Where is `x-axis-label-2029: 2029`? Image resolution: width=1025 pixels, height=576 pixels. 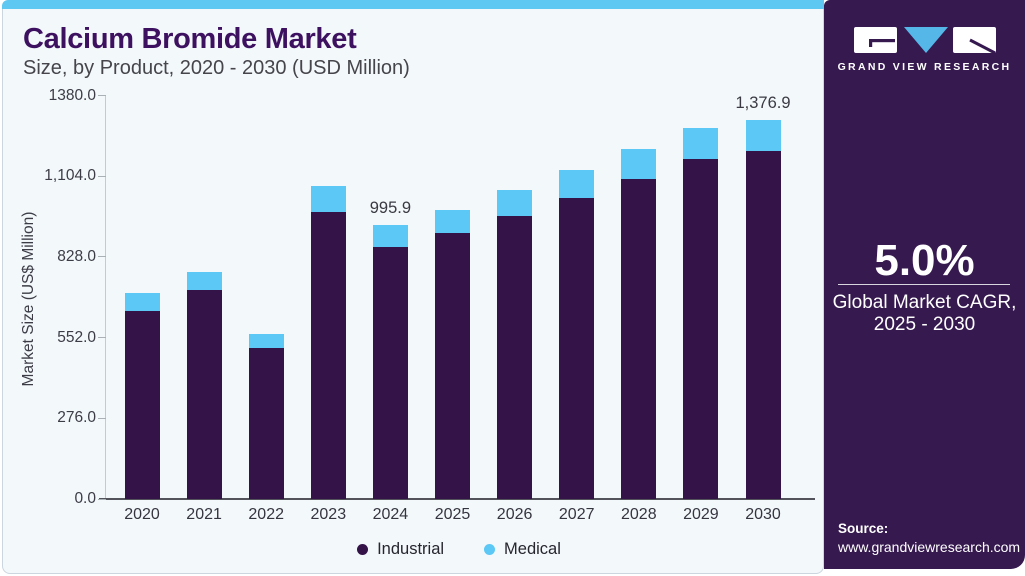
x-axis-label-2029: 2029 is located at coordinates (701, 514).